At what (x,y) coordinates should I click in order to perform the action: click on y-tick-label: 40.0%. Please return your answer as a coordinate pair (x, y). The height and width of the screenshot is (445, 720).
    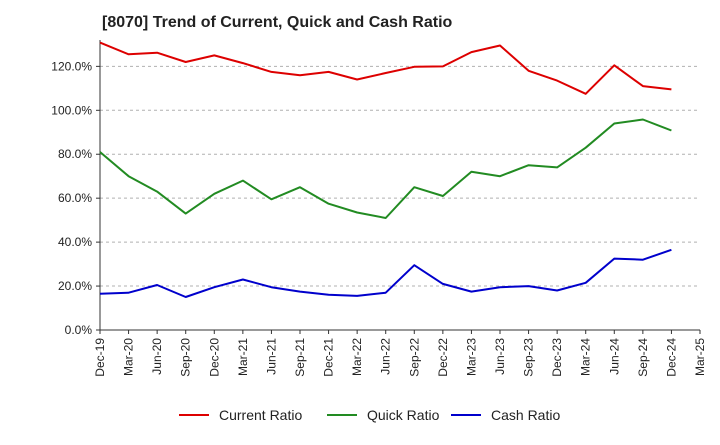
    Looking at the image, I should click on (75, 242).